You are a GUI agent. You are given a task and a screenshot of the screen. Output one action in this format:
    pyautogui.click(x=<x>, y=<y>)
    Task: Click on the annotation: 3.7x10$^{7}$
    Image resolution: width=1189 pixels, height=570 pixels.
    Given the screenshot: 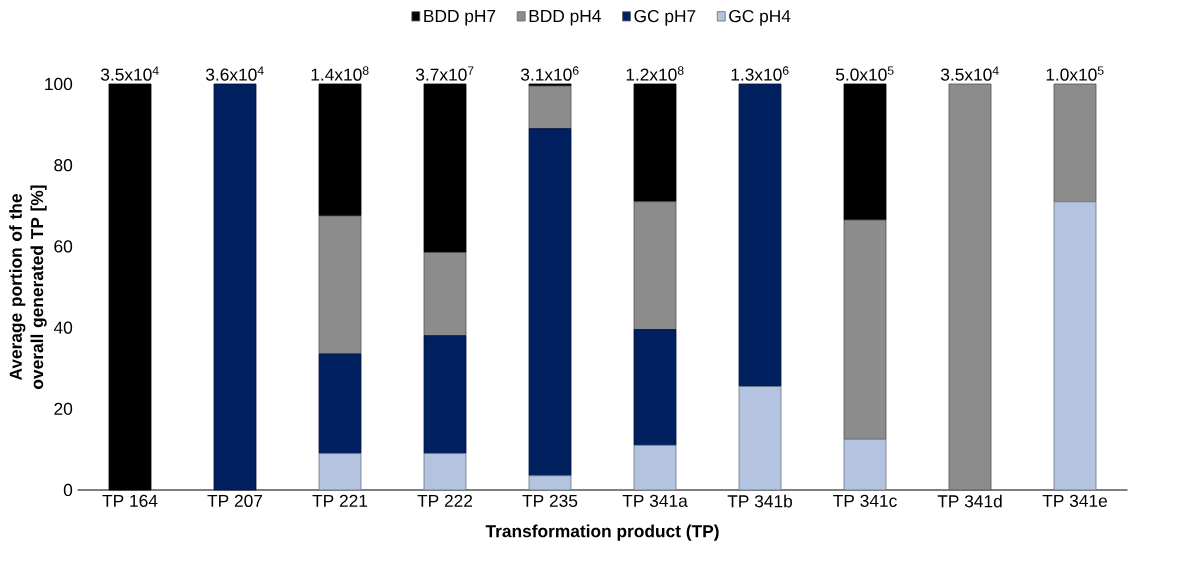 What is the action you would take?
    pyautogui.click(x=444, y=73)
    